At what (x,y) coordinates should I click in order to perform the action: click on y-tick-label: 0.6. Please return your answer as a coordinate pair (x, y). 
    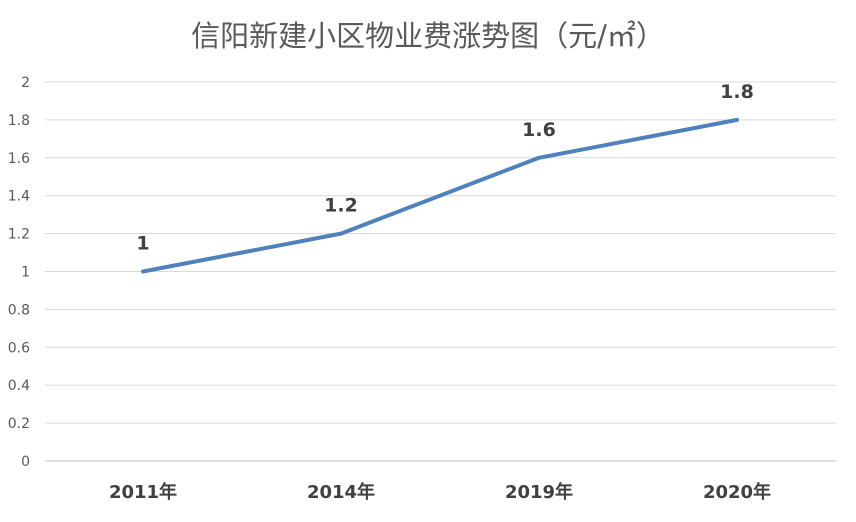
    Looking at the image, I should click on (19, 348).